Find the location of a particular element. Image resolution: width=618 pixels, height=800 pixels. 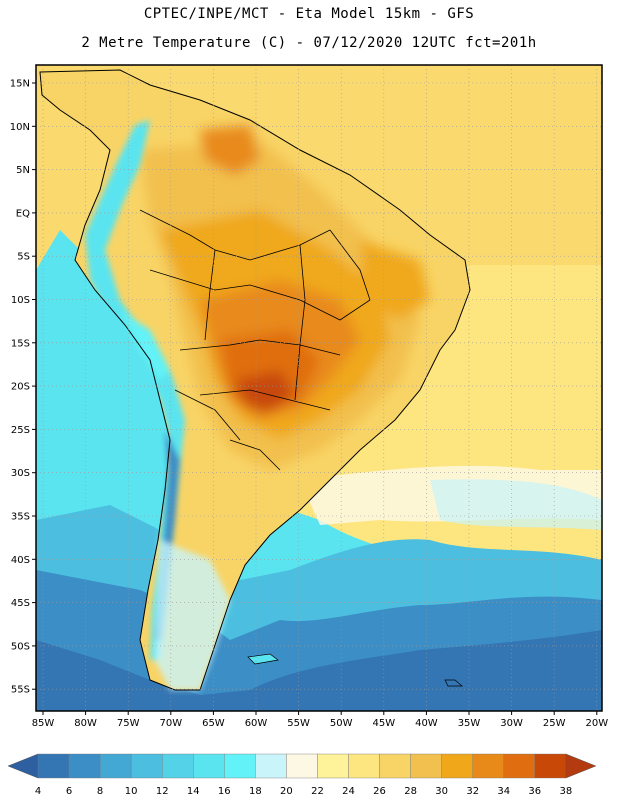

colorbar-label: 28 is located at coordinates (410, 791).